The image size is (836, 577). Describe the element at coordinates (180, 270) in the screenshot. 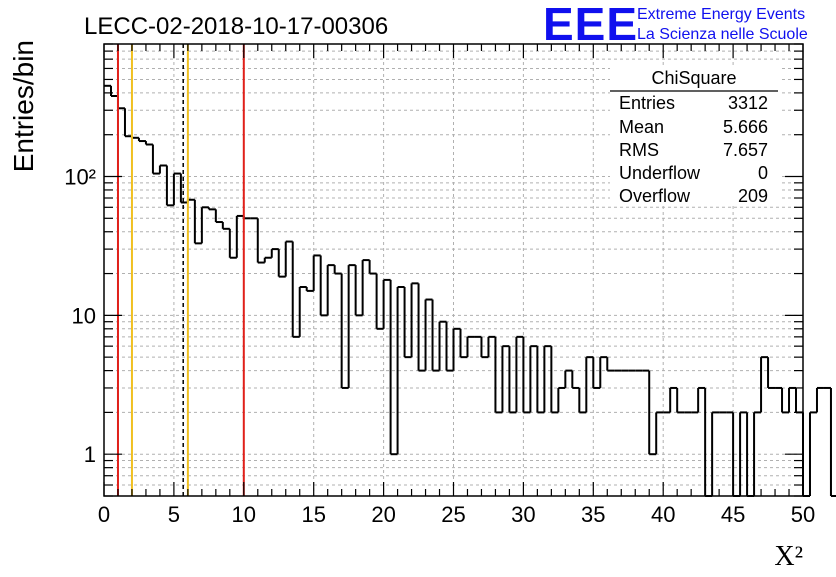

I see `reference-lines` at that location.